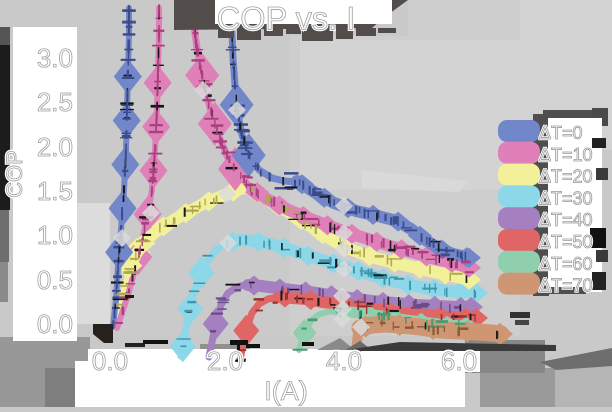 The width and height of the screenshot is (612, 412). What do you see at coordinates (14, 174) in the screenshot?
I see `svg-text: COP` at bounding box center [14, 174].